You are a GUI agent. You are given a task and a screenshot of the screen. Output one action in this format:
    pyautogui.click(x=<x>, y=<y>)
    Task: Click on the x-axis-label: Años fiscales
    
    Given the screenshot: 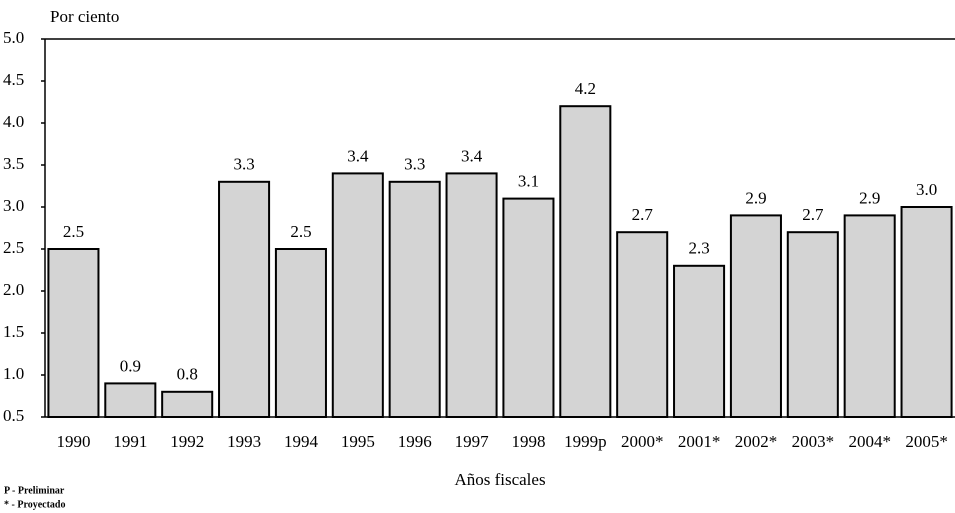 What is the action you would take?
    pyautogui.click(x=499, y=479)
    